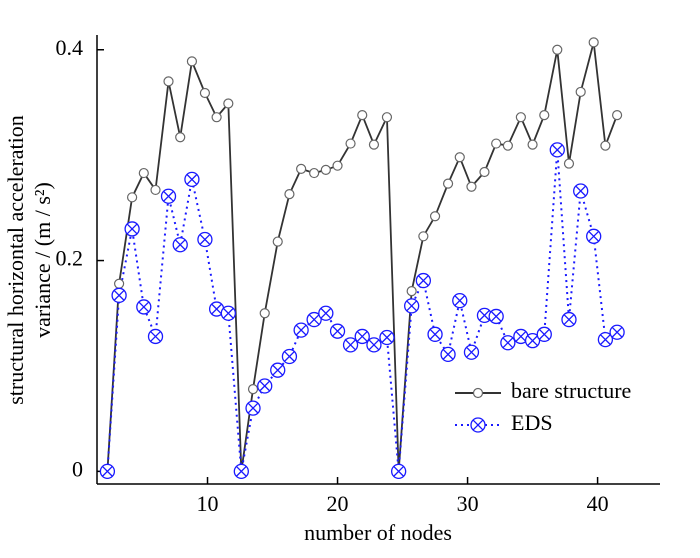  Describe the element at coordinates (478, 425) in the screenshot. I see `legend-marker-cross` at that location.